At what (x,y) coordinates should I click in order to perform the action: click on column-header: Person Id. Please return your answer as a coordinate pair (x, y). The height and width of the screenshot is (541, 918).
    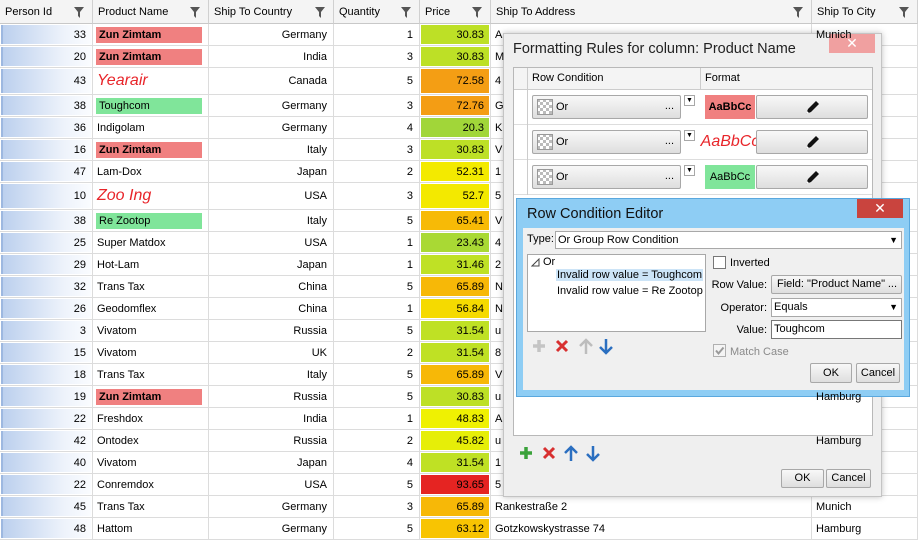
    Looking at the image, I should click on (46, 12).